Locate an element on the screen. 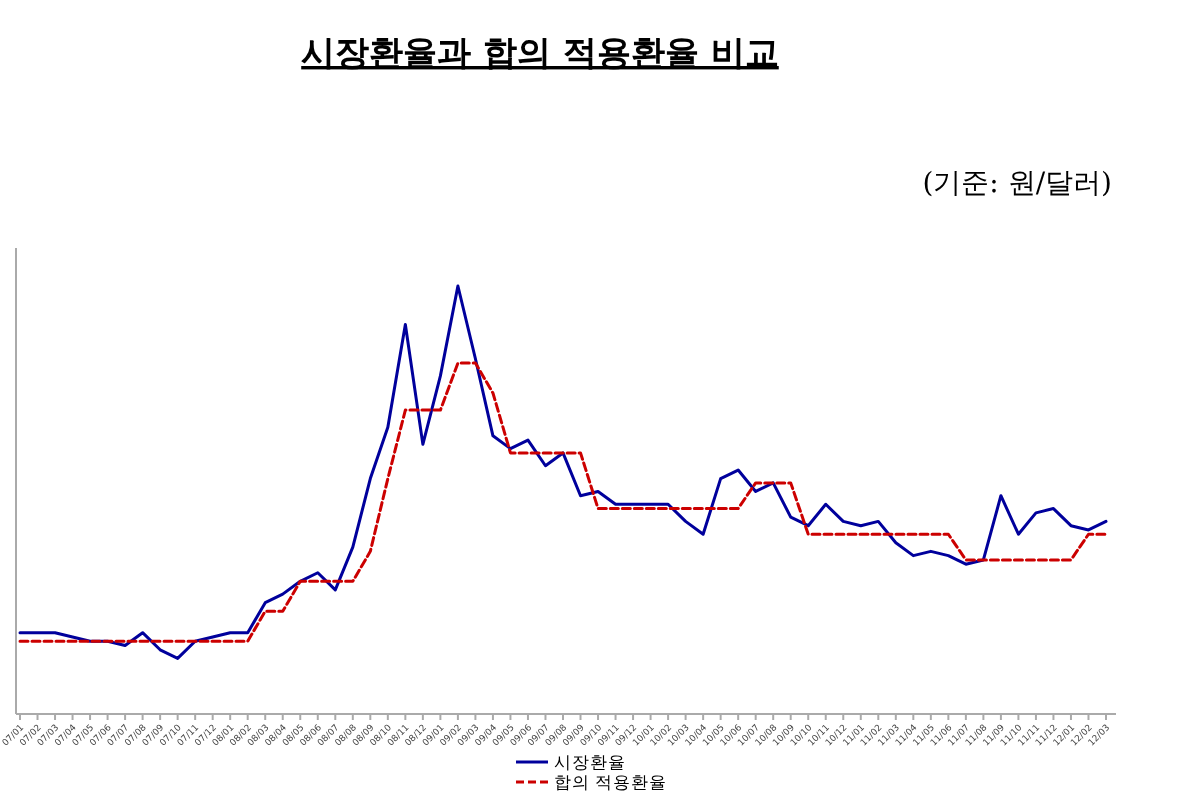 Image resolution: width=1200 pixels, height=800 pixels. legend-label: 합의 적용환율 is located at coordinates (611, 784).